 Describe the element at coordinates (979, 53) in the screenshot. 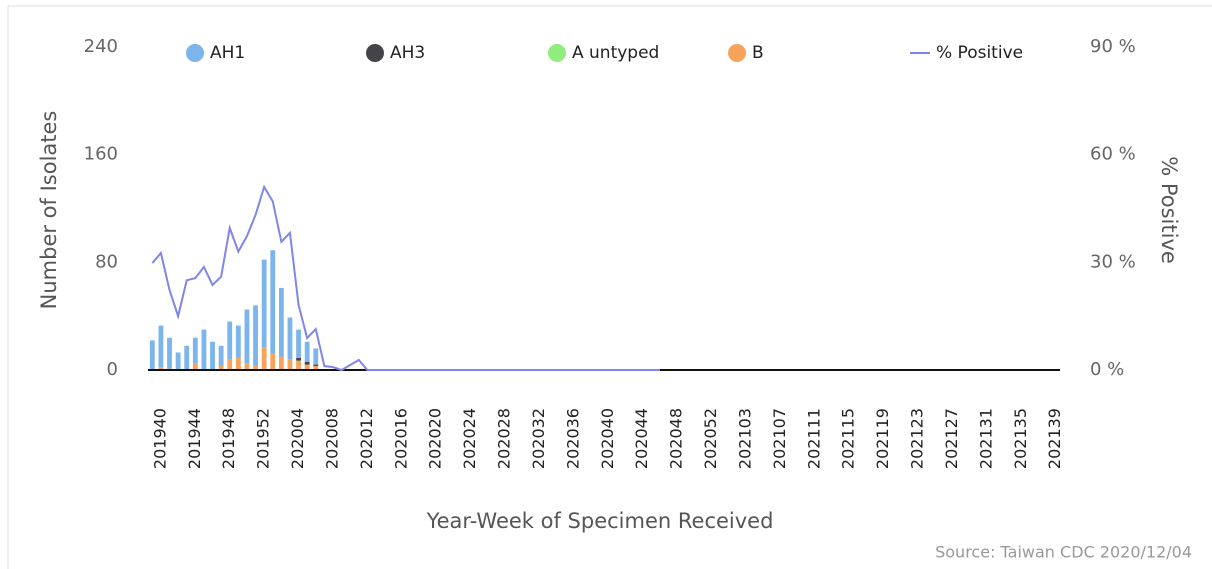

I see `legend-label: % Positive` at that location.